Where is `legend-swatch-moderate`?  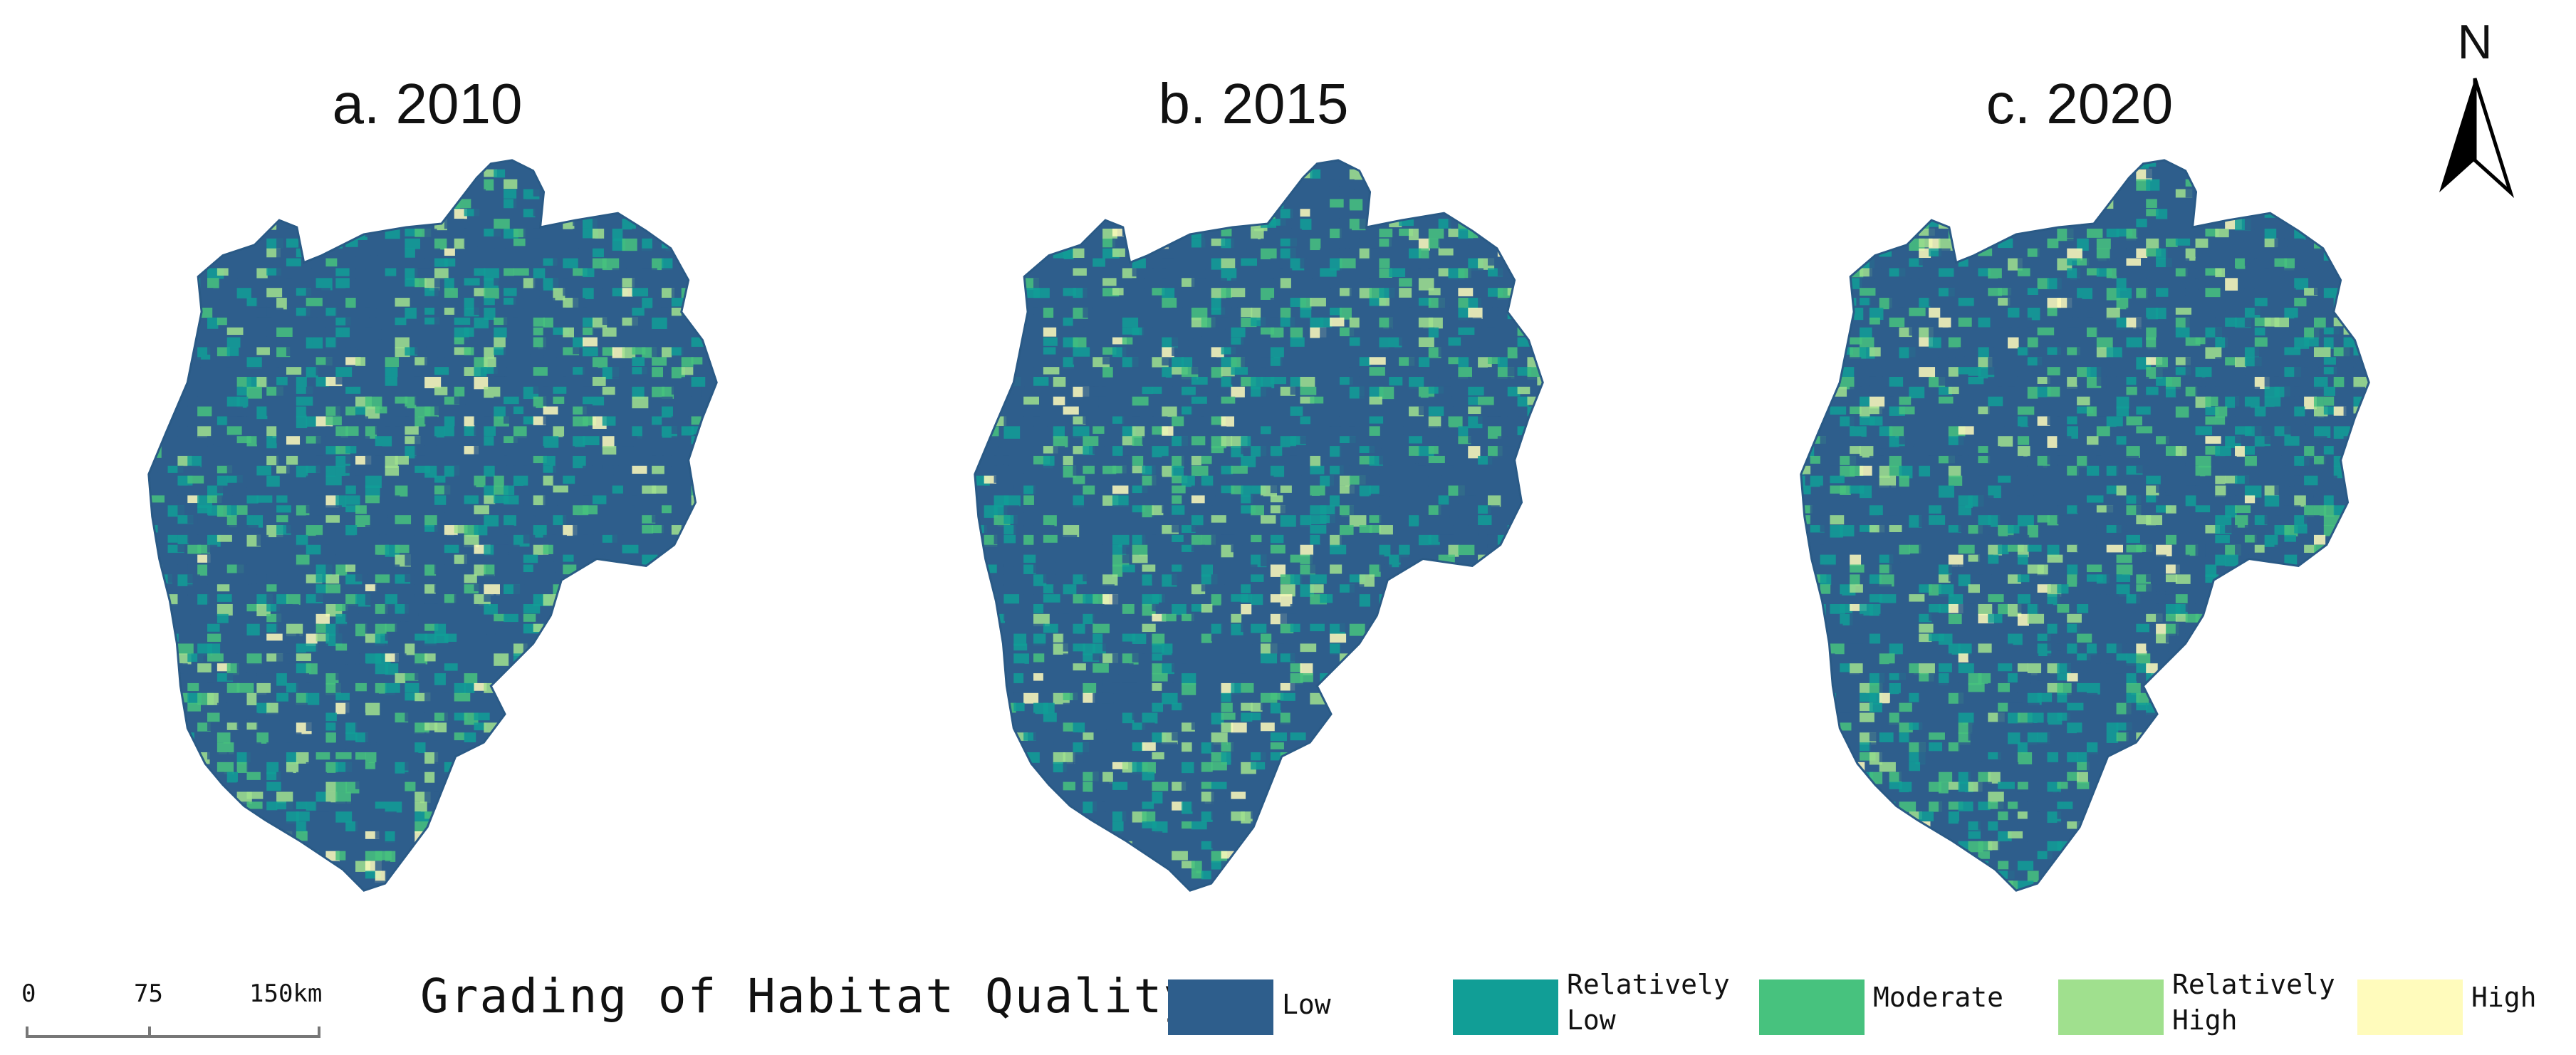
legend-swatch-moderate is located at coordinates (1812, 1007).